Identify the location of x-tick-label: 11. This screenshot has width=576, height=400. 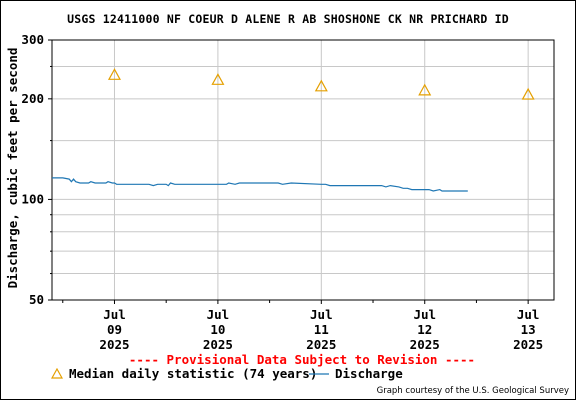
(321, 329).